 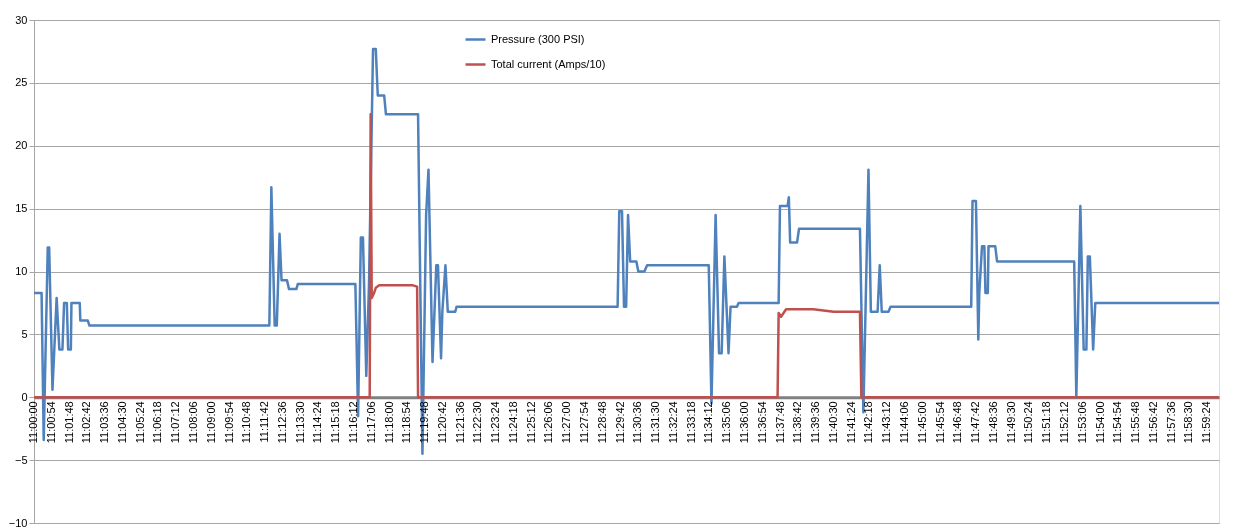 What do you see at coordinates (832, 422) in the screenshot?
I see `x-tick-label: 11:40:30` at bounding box center [832, 422].